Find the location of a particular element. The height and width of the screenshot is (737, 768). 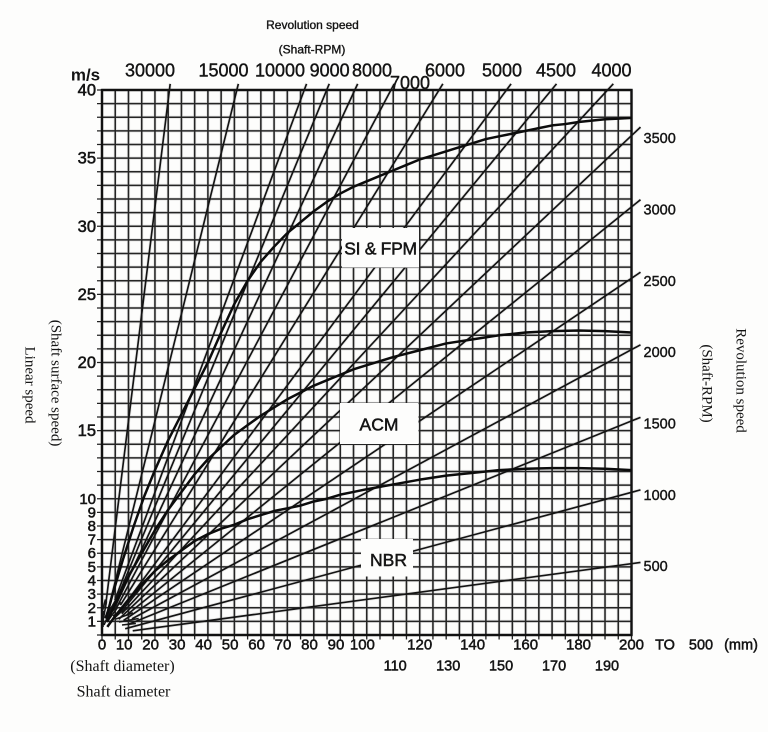

svg-text: 120 is located at coordinates (419, 645).